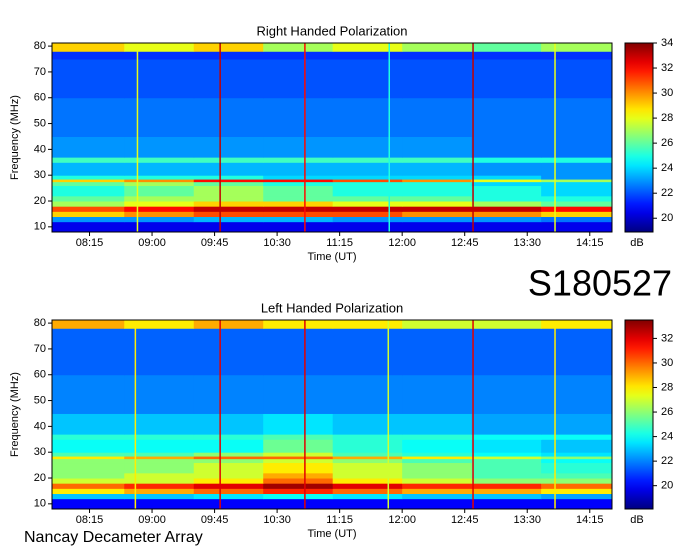 The image size is (680, 552). What do you see at coordinates (90, 243) in the screenshot?
I see `x-tick-label: 08:15` at bounding box center [90, 243].